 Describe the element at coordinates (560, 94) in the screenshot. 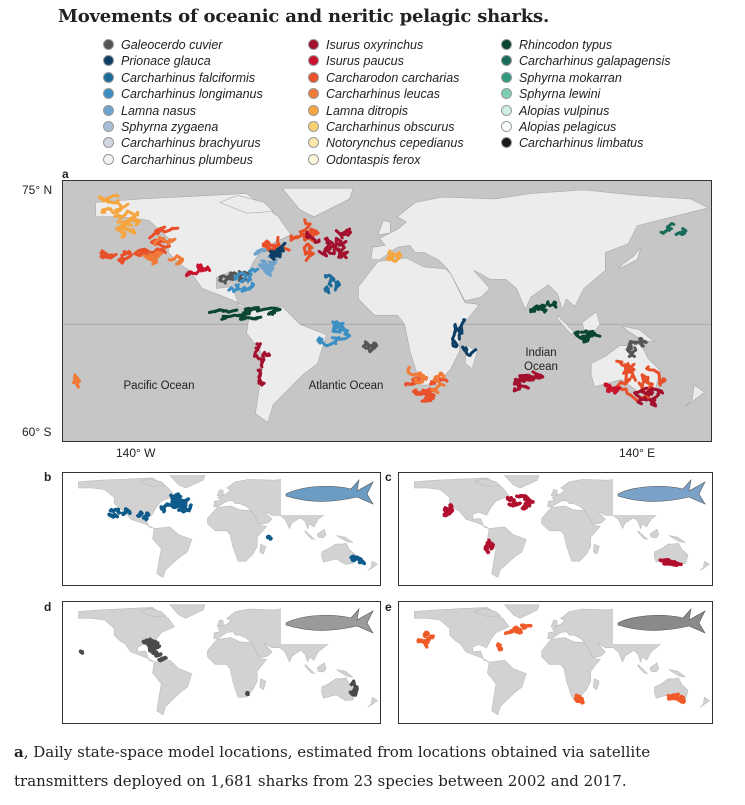

I see `legend-label: Sphyrna lewini` at that location.